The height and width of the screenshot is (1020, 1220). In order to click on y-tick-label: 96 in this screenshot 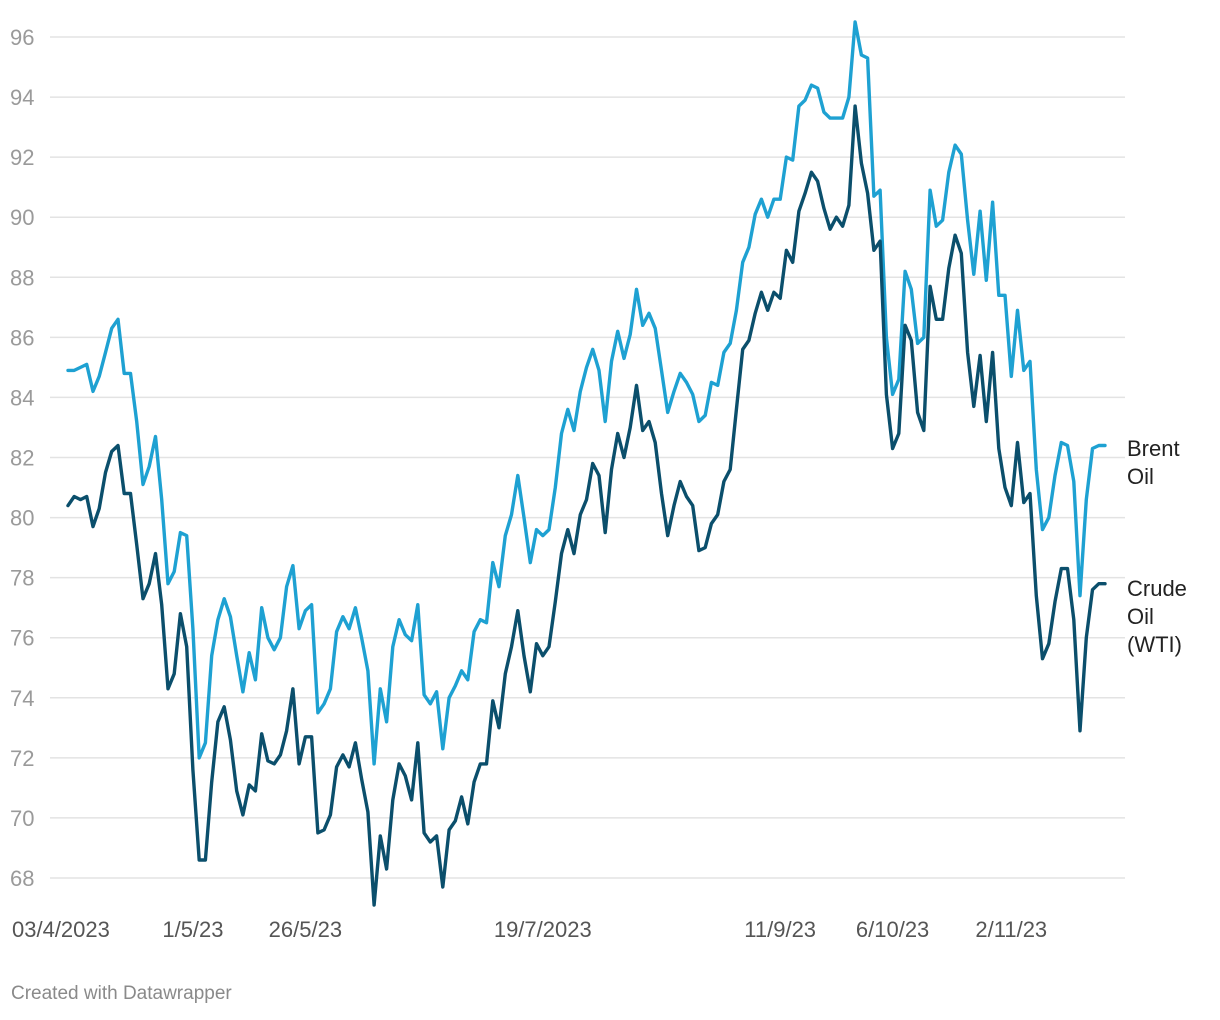, I will do `click(22, 37)`.